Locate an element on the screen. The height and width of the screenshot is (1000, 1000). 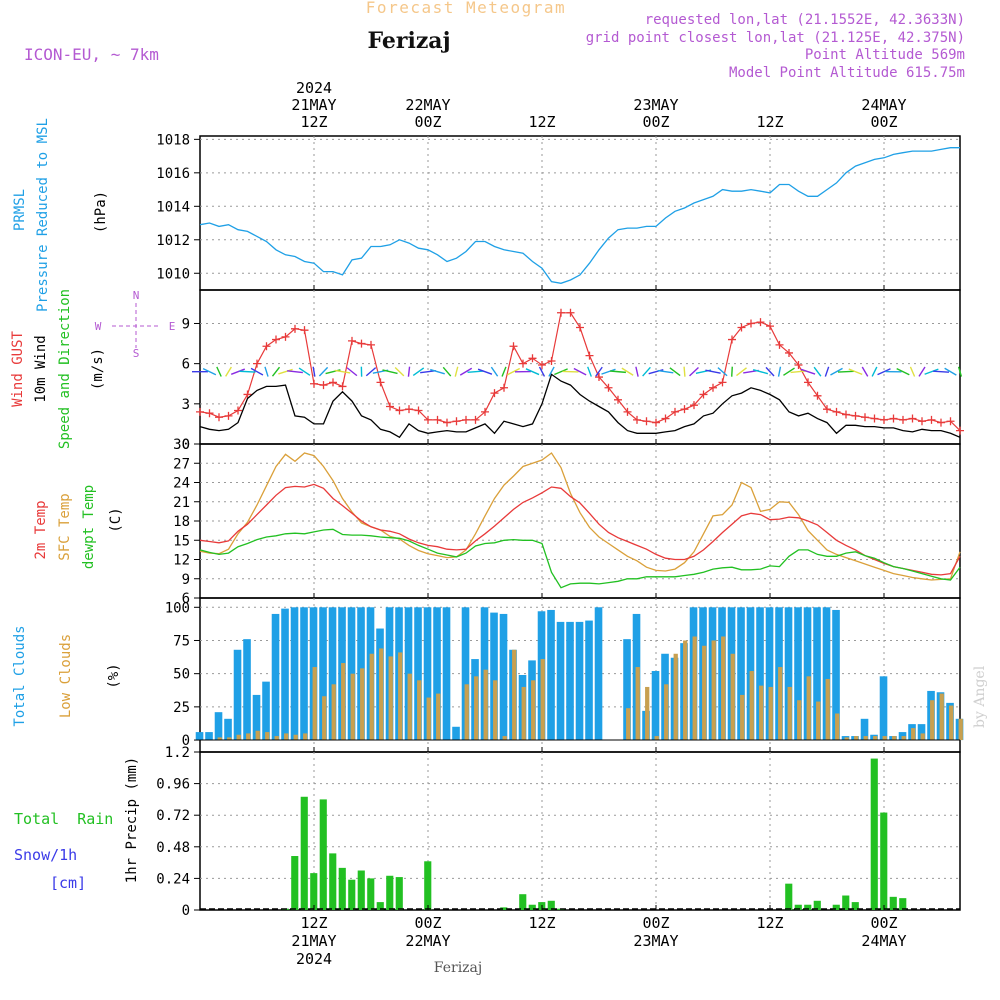
y-tick-label-temp: 15 is located at coordinates (181, 541).